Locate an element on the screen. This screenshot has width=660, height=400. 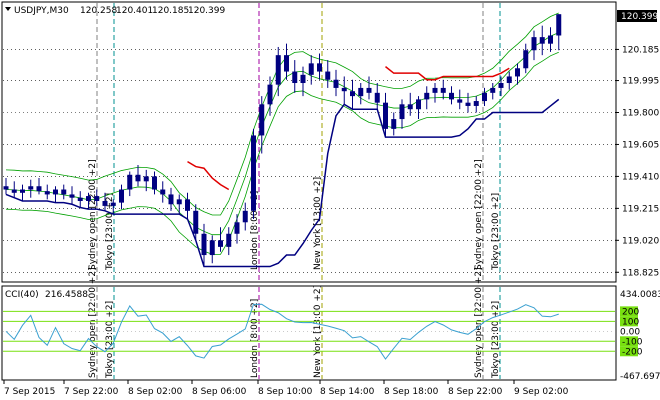
cci-level-label: 100 is located at coordinates (630, 322).